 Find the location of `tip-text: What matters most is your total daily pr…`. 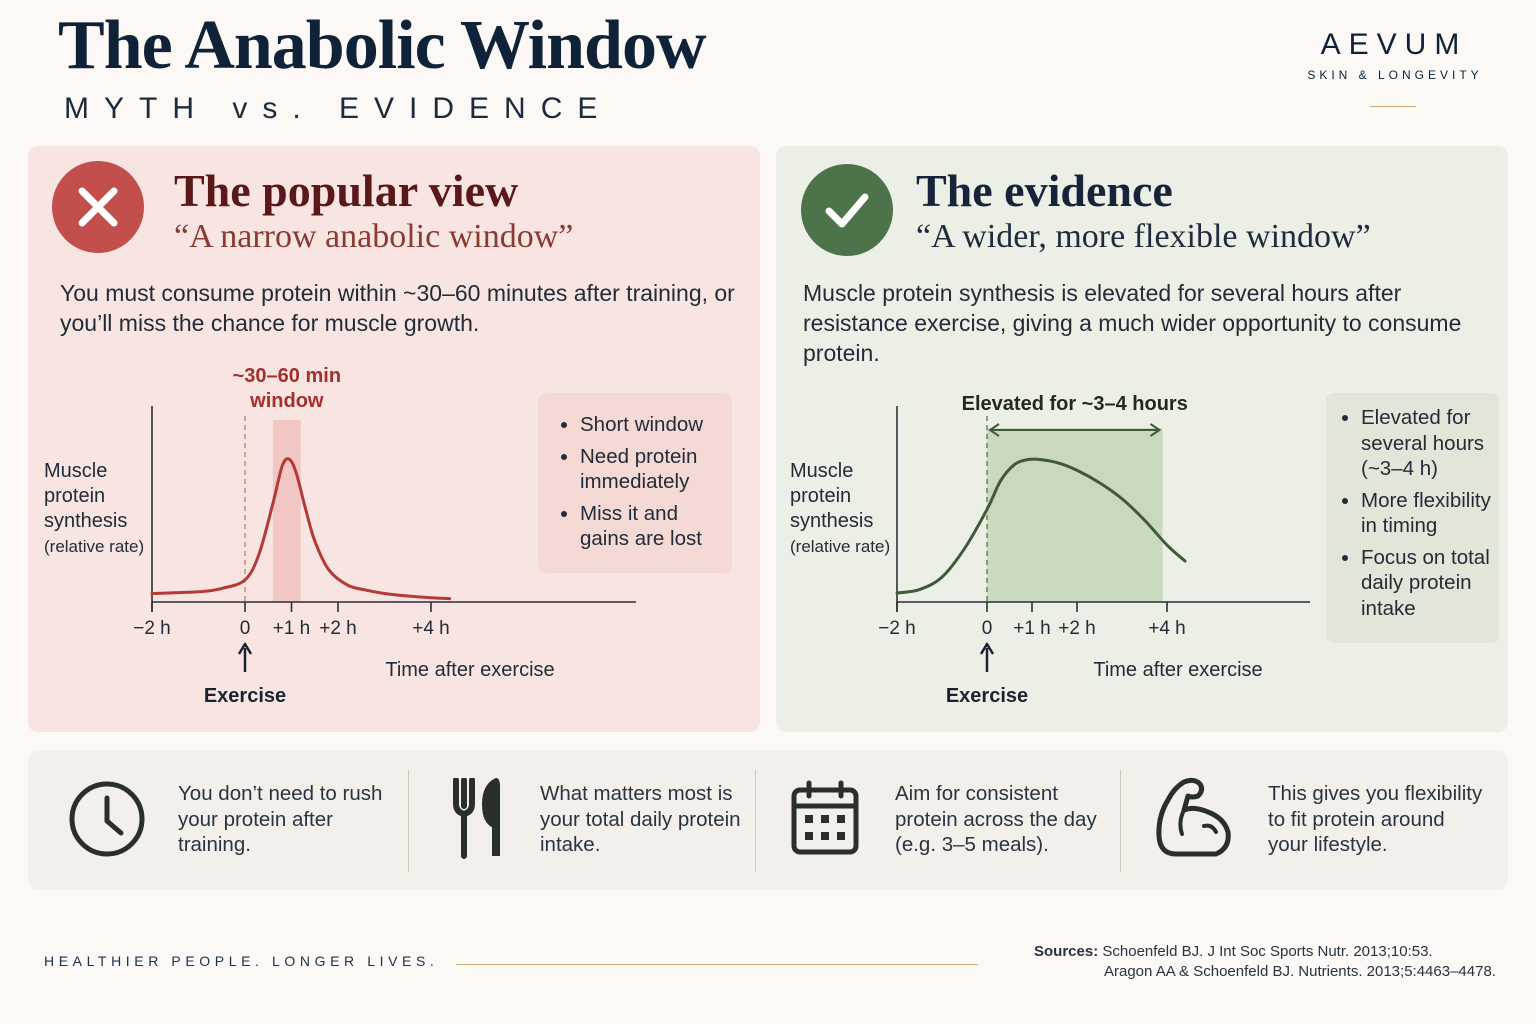

tip-text: What matters most is your total daily pr… is located at coordinates (640, 819).